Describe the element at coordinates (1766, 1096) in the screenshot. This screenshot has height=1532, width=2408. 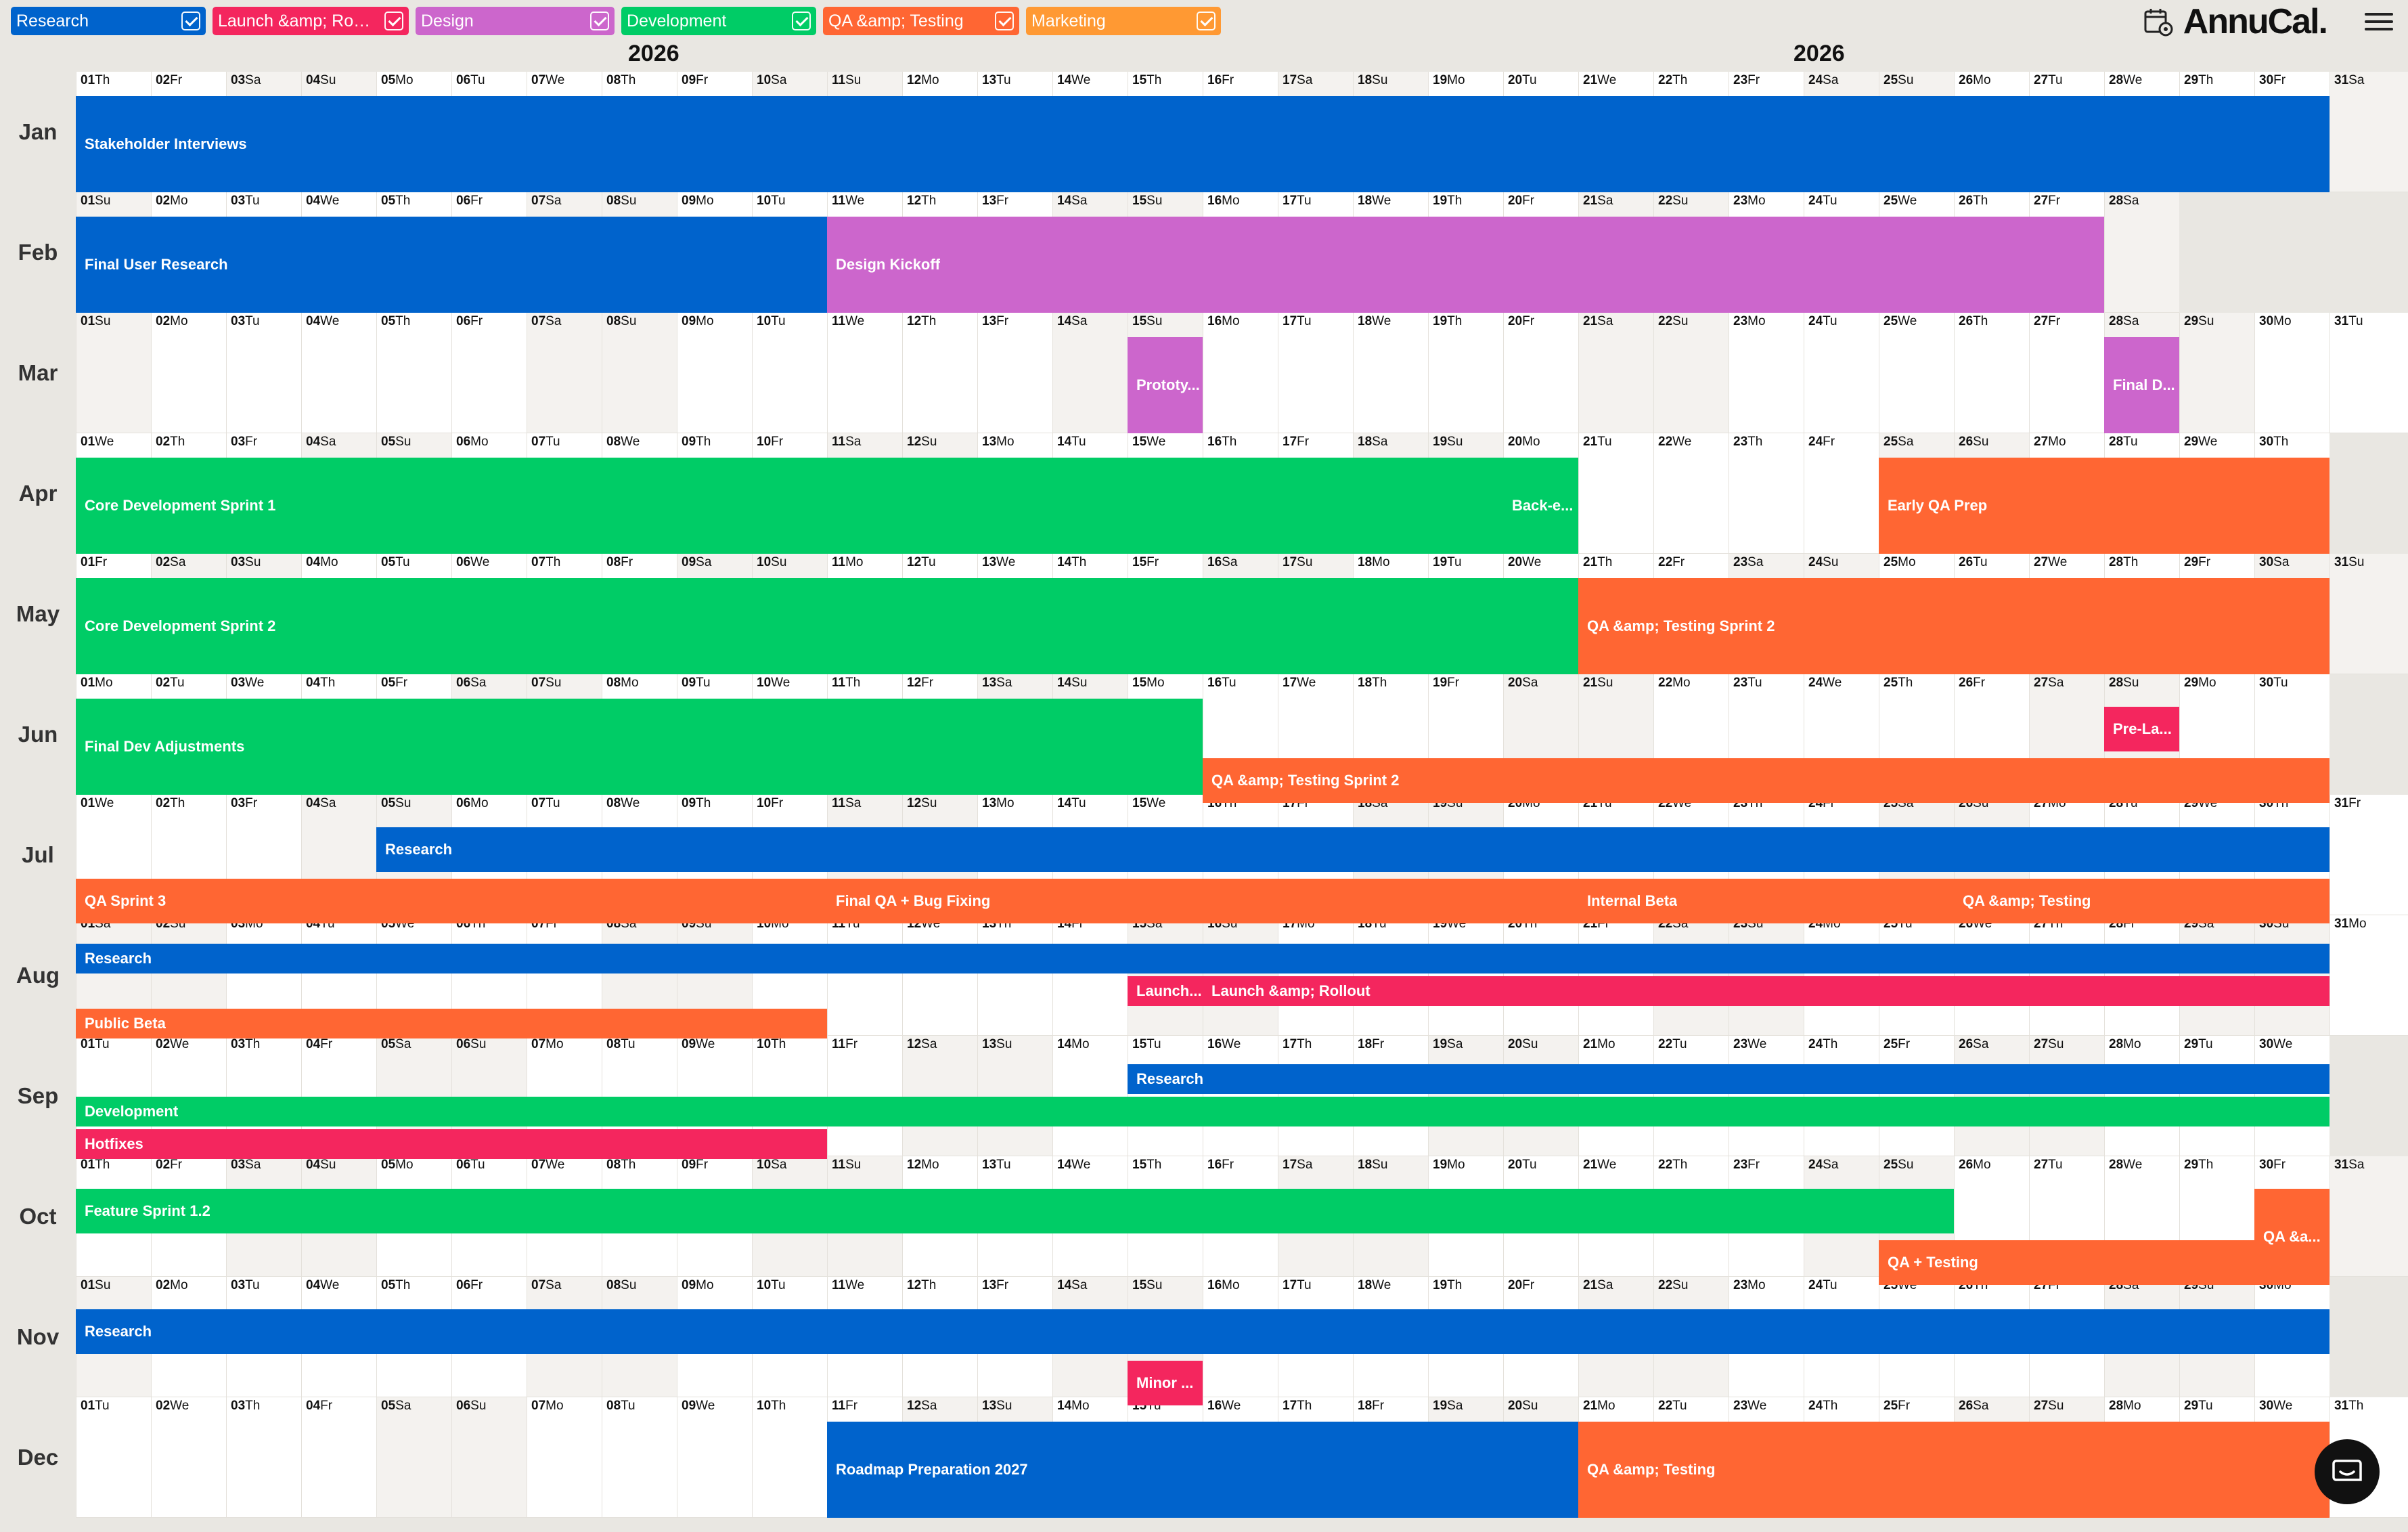
I see `day-cell: 23We` at that location.